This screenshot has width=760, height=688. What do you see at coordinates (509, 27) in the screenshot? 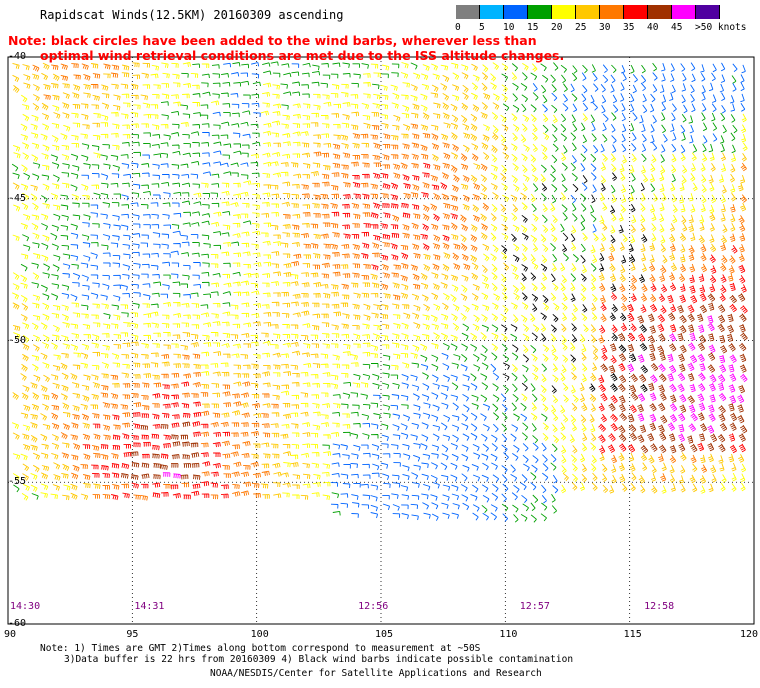
I see `legend-label: 10` at bounding box center [509, 27].